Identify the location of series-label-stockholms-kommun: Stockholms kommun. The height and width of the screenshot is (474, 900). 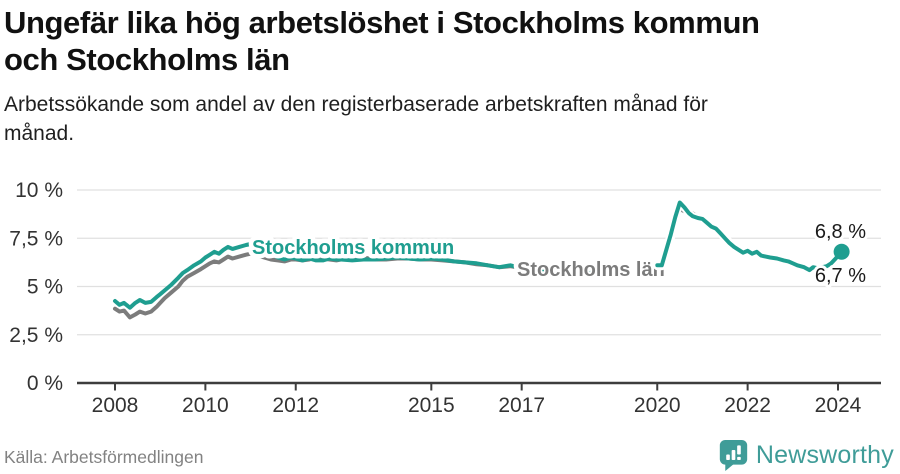
(353, 248).